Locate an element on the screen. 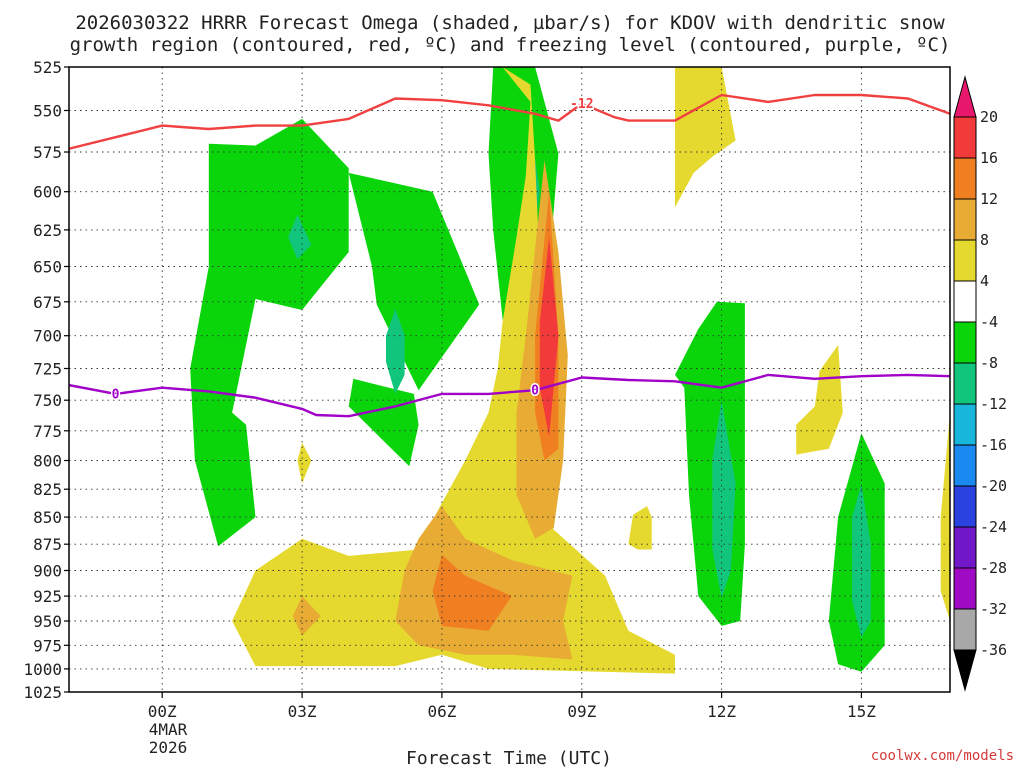 The image size is (1024, 768). x-tick-label-12z: 12Z is located at coordinates (721, 711).